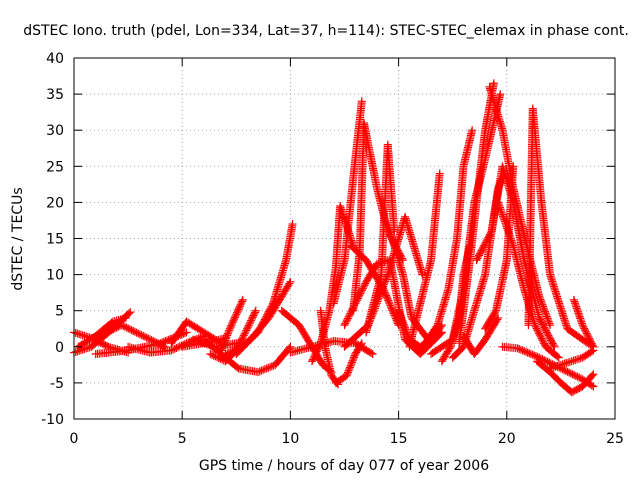  What do you see at coordinates (615, 439) in the screenshot?
I see `x-tick-label: 25` at bounding box center [615, 439].